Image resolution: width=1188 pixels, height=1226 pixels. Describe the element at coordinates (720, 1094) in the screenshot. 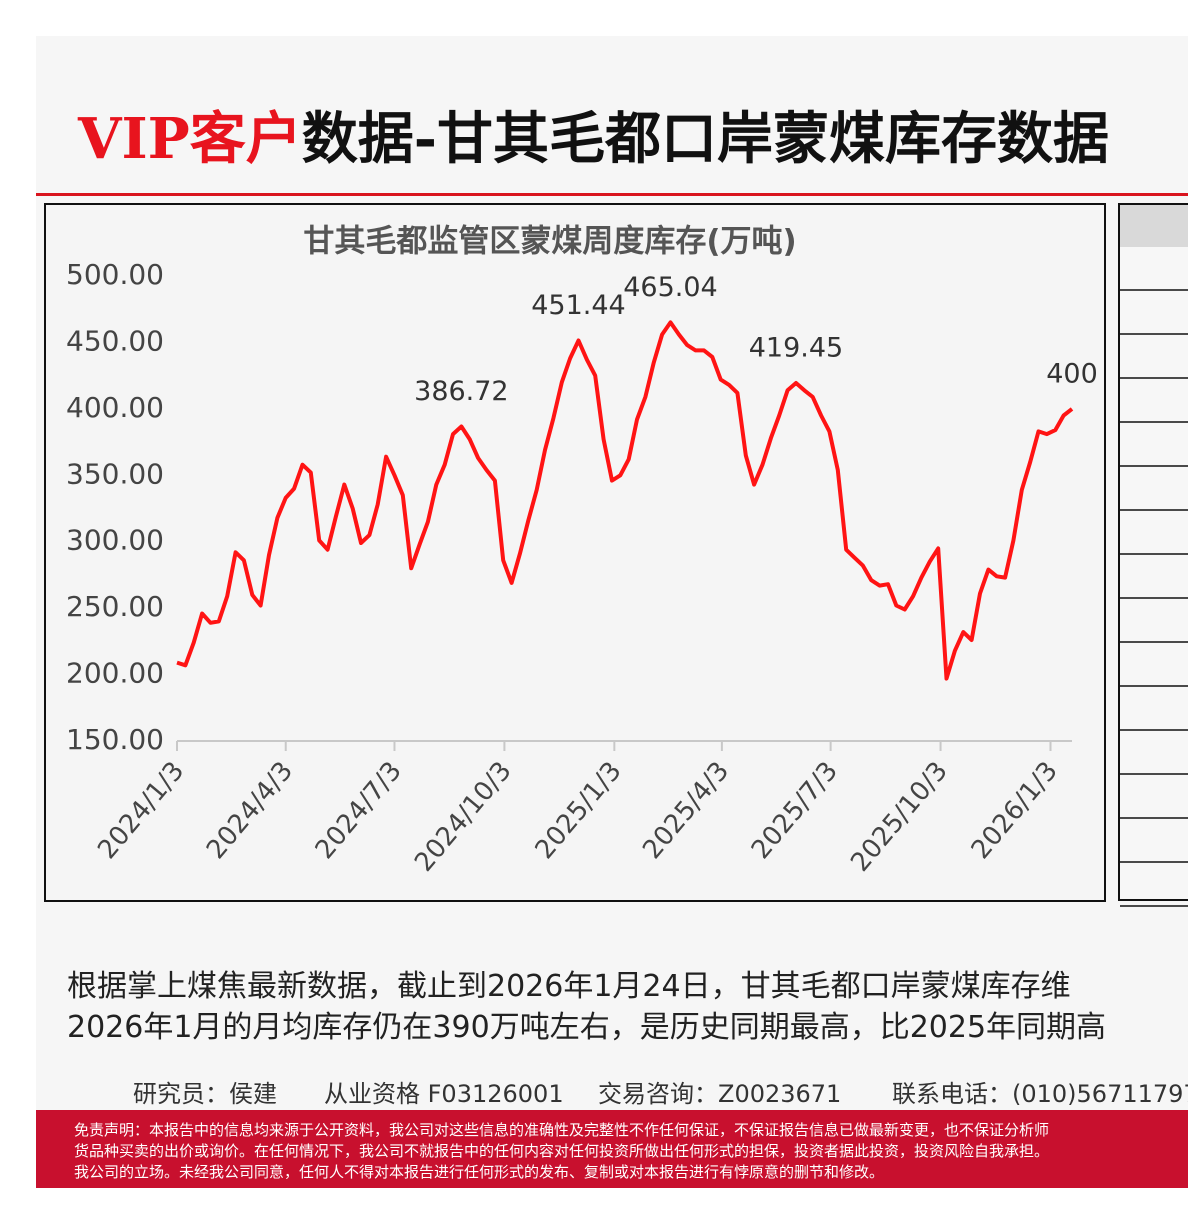

I see `consulting: 交易咨询：Z0023671` at that location.